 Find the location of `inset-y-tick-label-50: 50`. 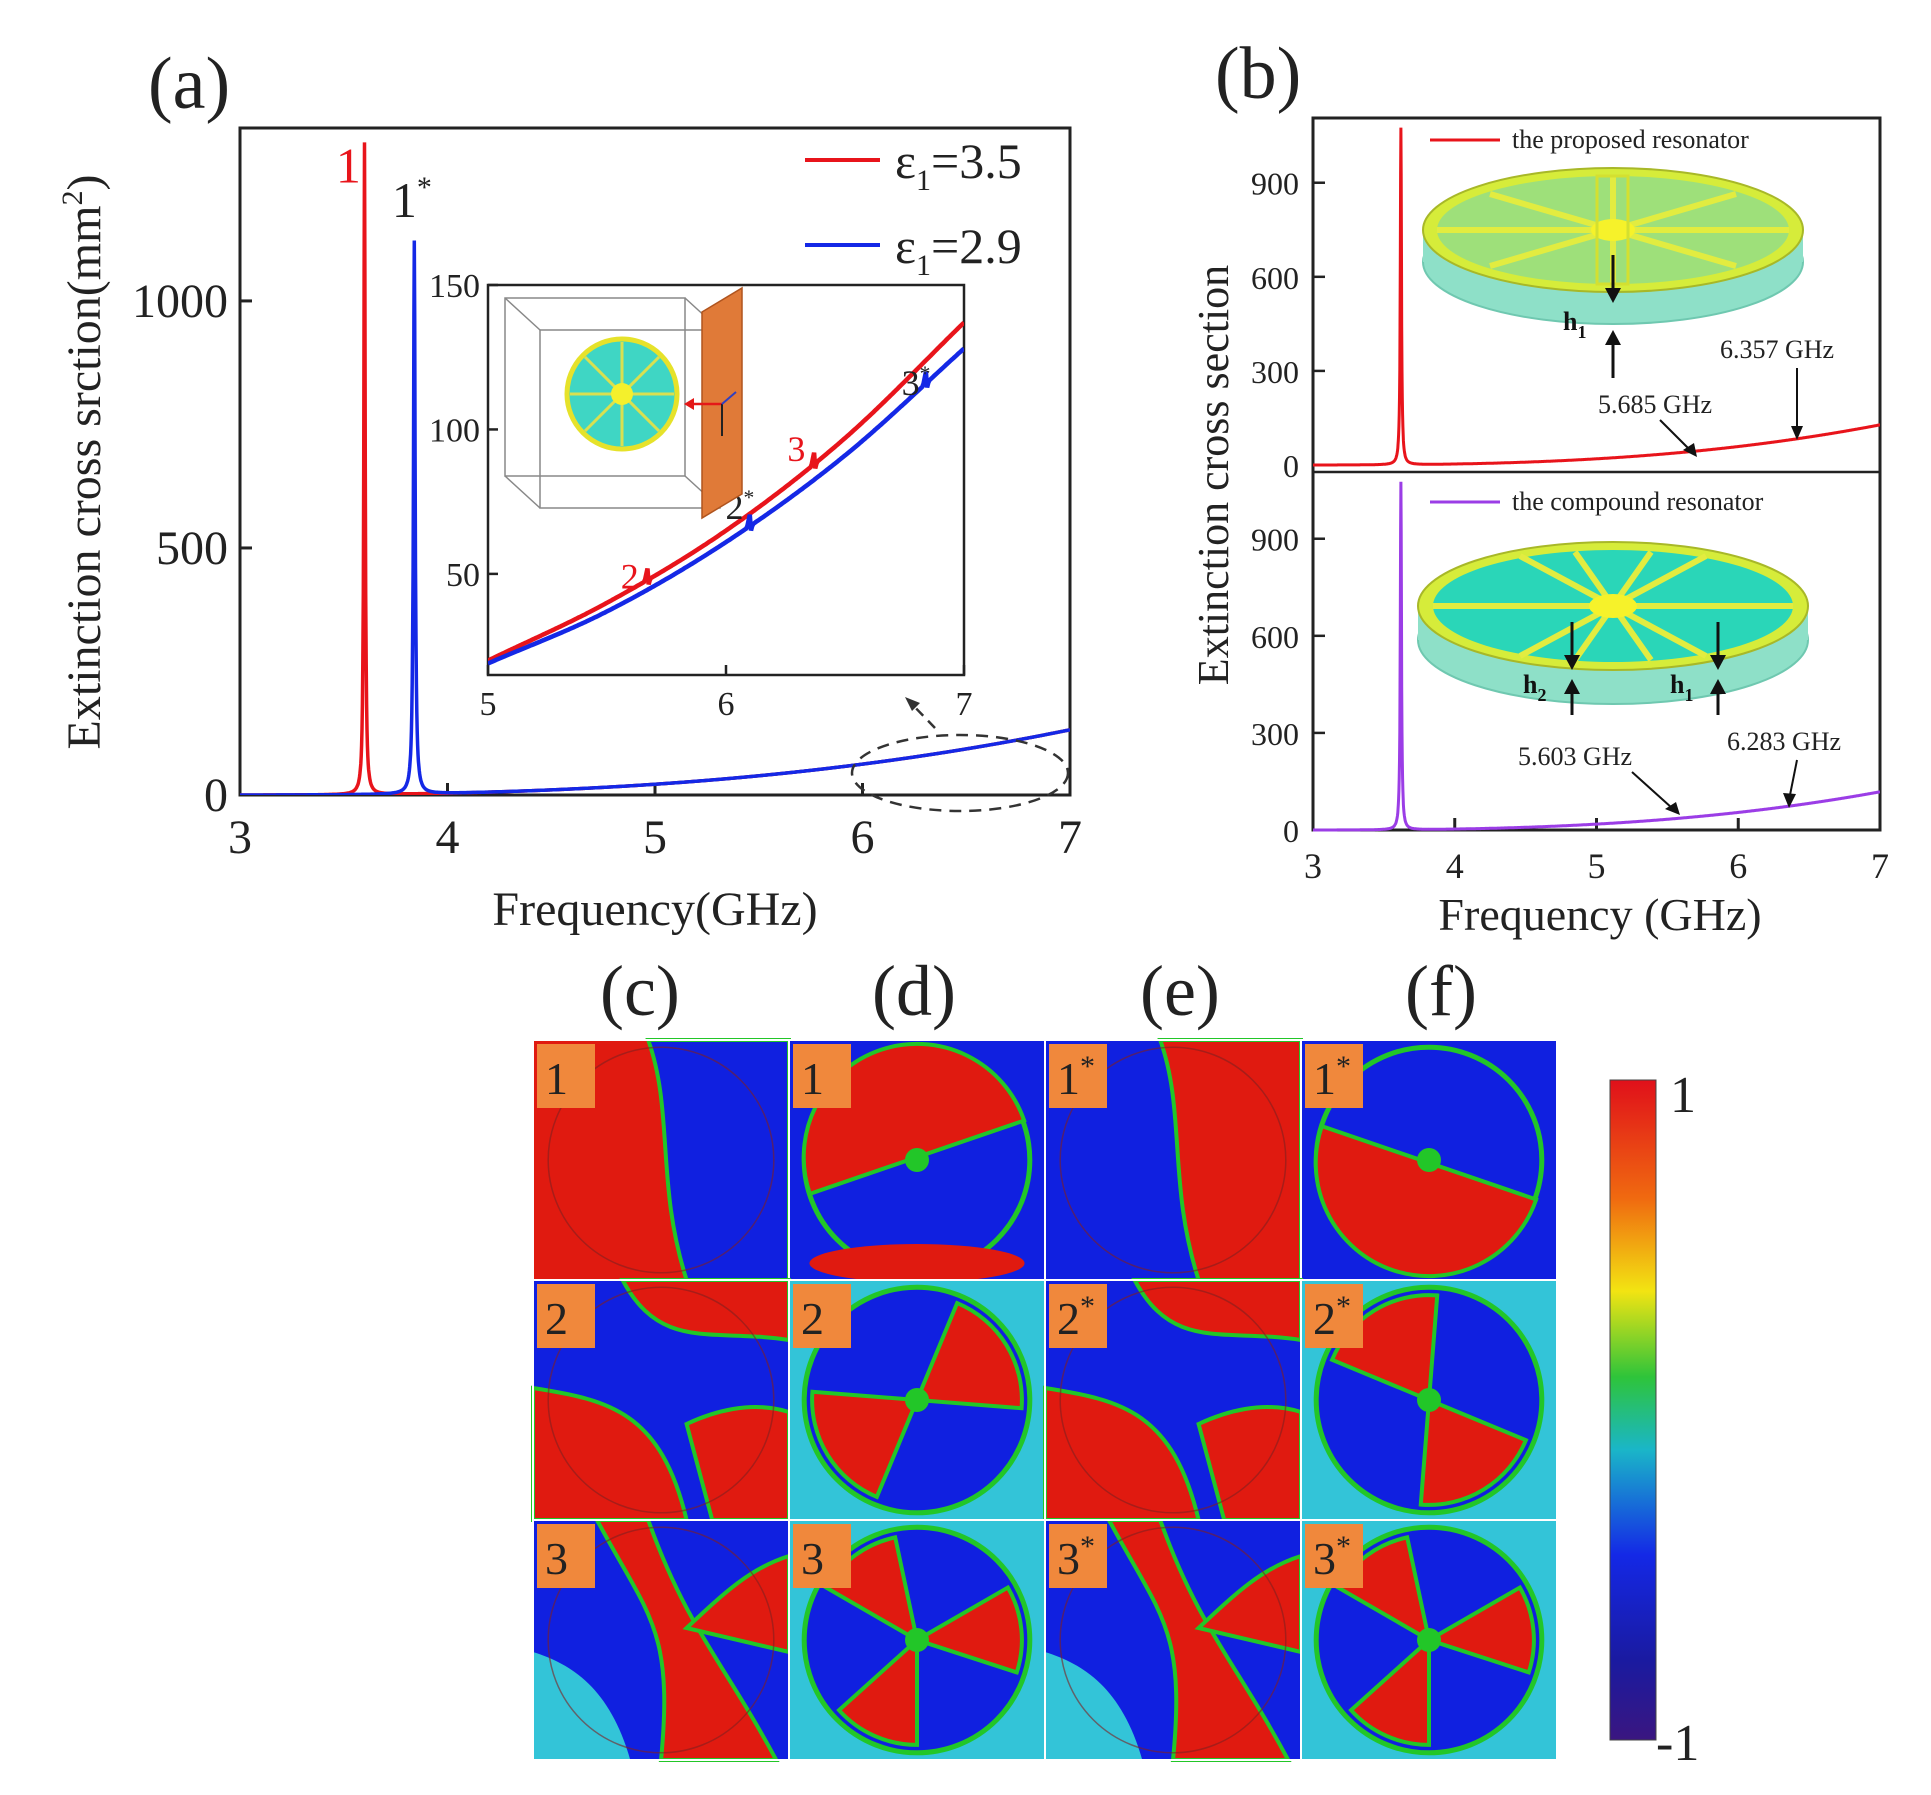

inset-y-tick-label-50: 50 is located at coordinates (463, 575).